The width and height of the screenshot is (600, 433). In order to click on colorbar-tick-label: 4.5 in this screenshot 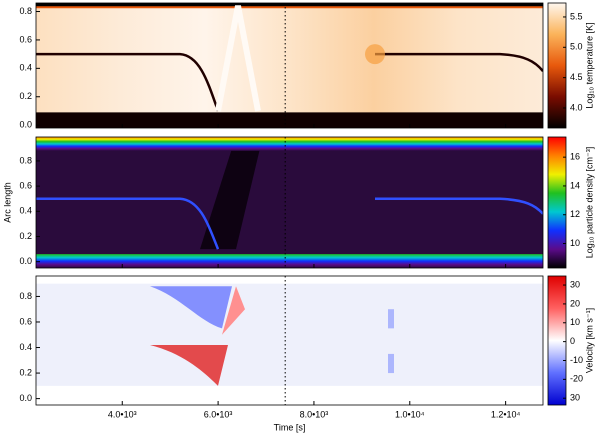, I will do `click(576, 77)`.